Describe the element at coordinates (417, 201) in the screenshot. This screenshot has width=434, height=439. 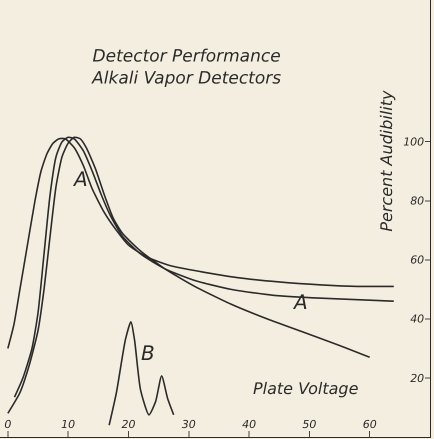
I see `y-tick-label: 80` at that location.